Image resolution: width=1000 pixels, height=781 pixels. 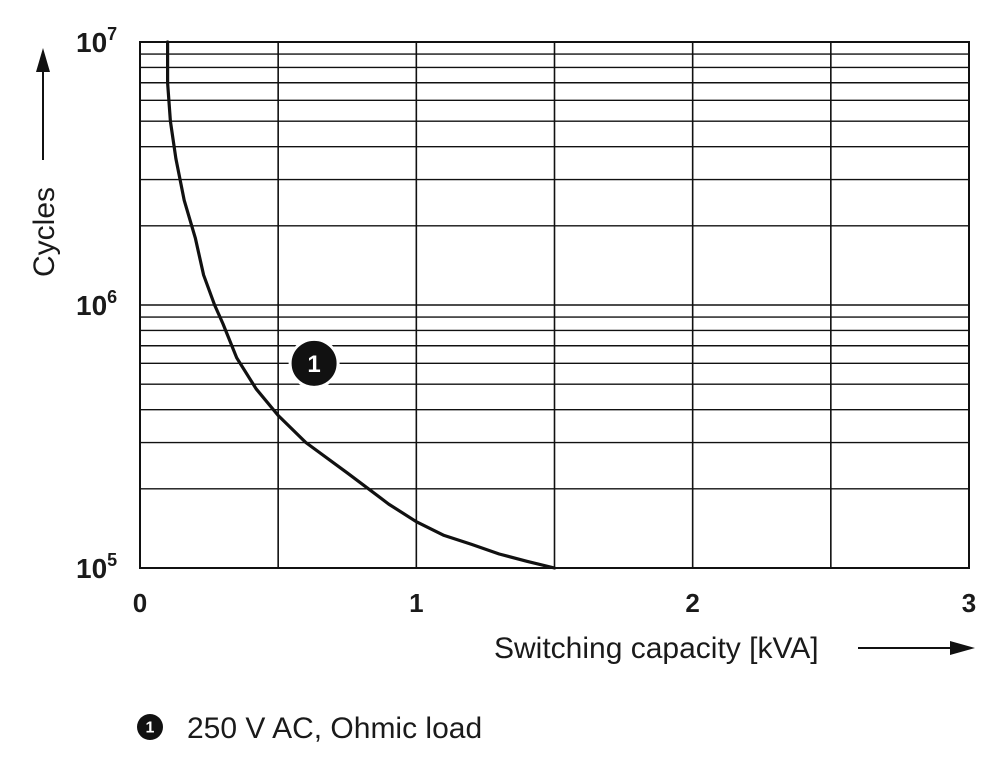 What do you see at coordinates (43, 60) in the screenshot?
I see `y-axis-arrow-head` at bounding box center [43, 60].